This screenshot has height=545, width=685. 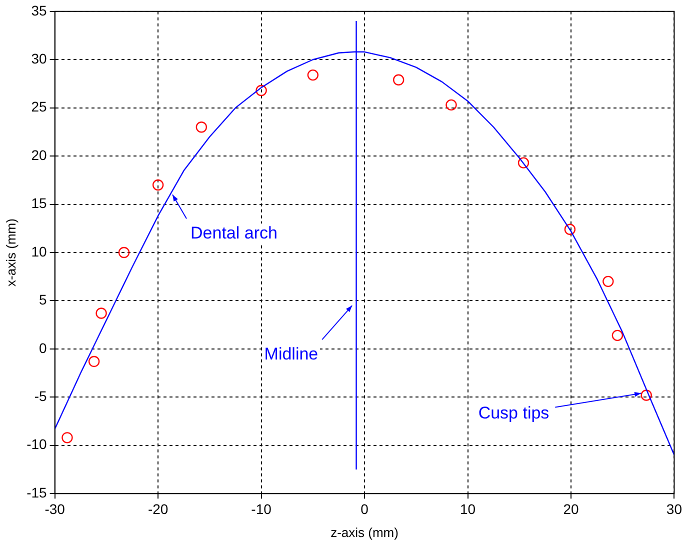 I want to click on y-tick-label: 15, so click(x=39, y=203).